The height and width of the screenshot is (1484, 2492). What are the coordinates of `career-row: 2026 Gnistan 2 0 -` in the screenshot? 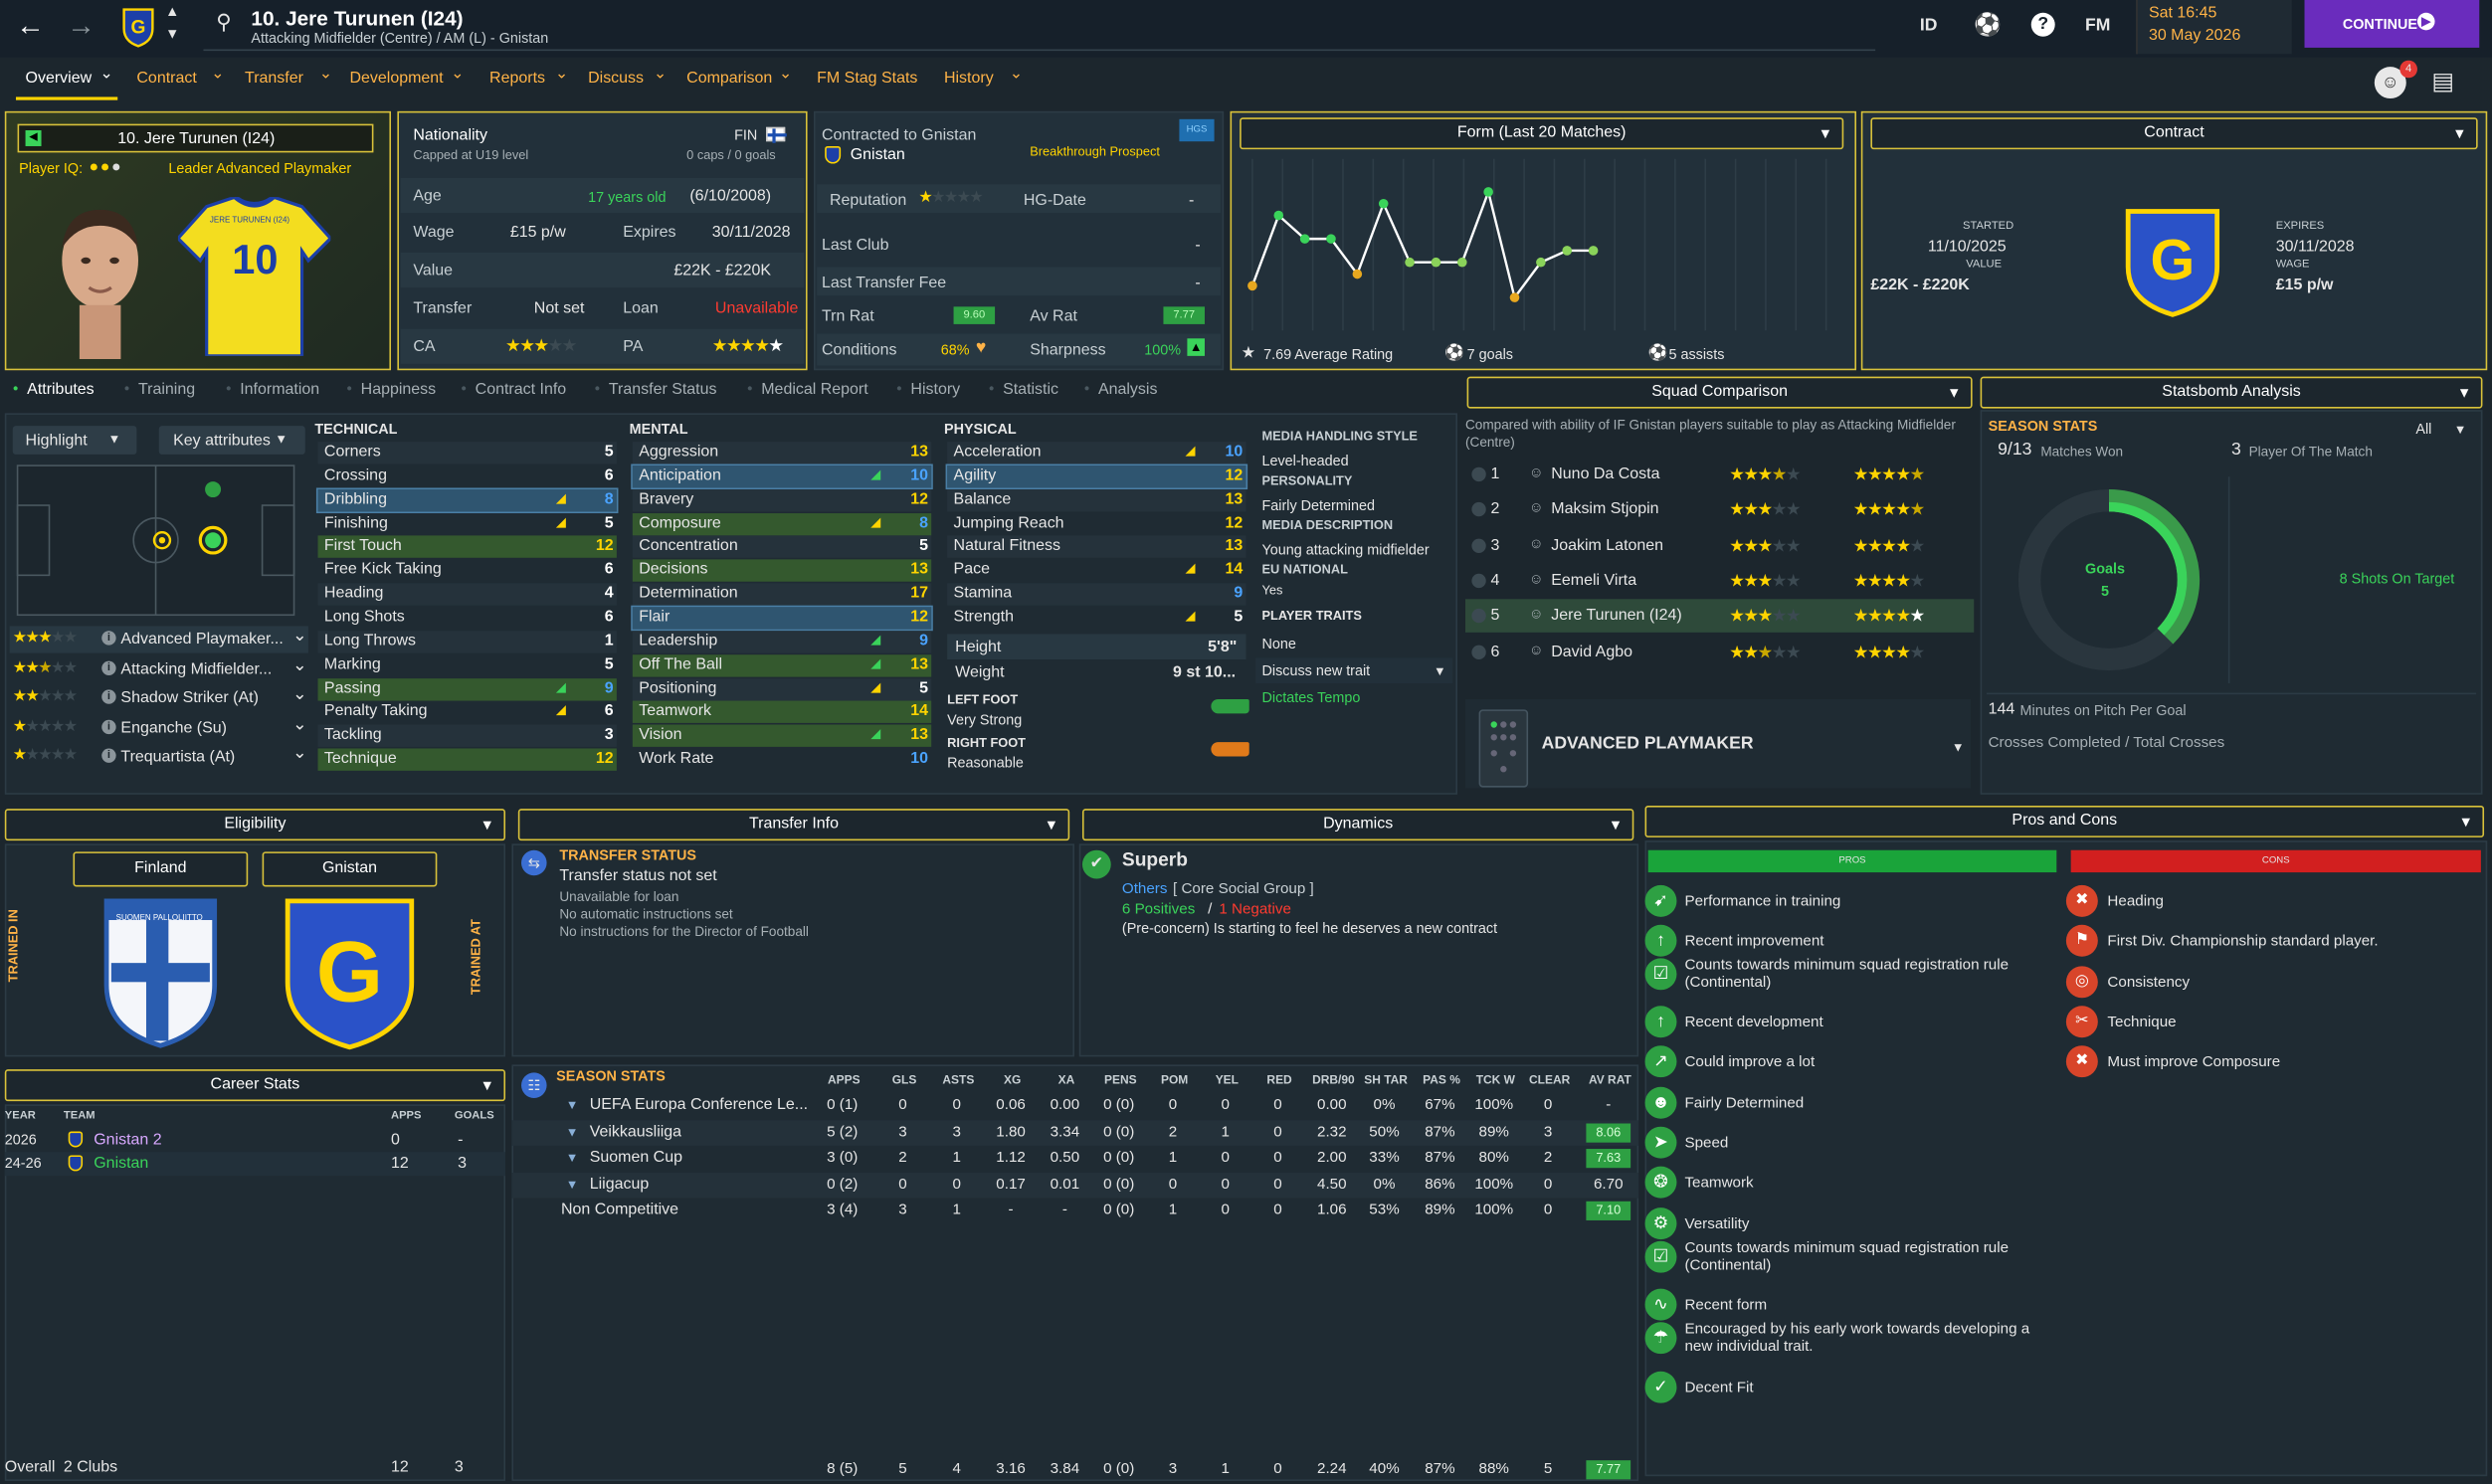 It's located at (255, 1140).